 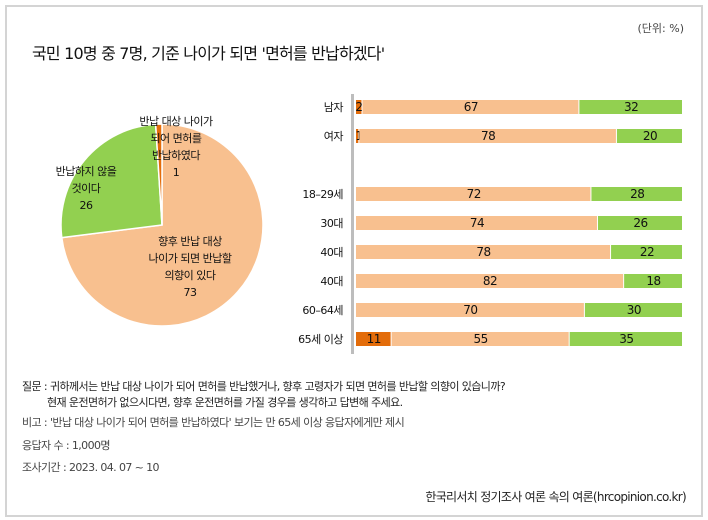 I want to click on bar-value-label: 2, so click(x=358, y=107).